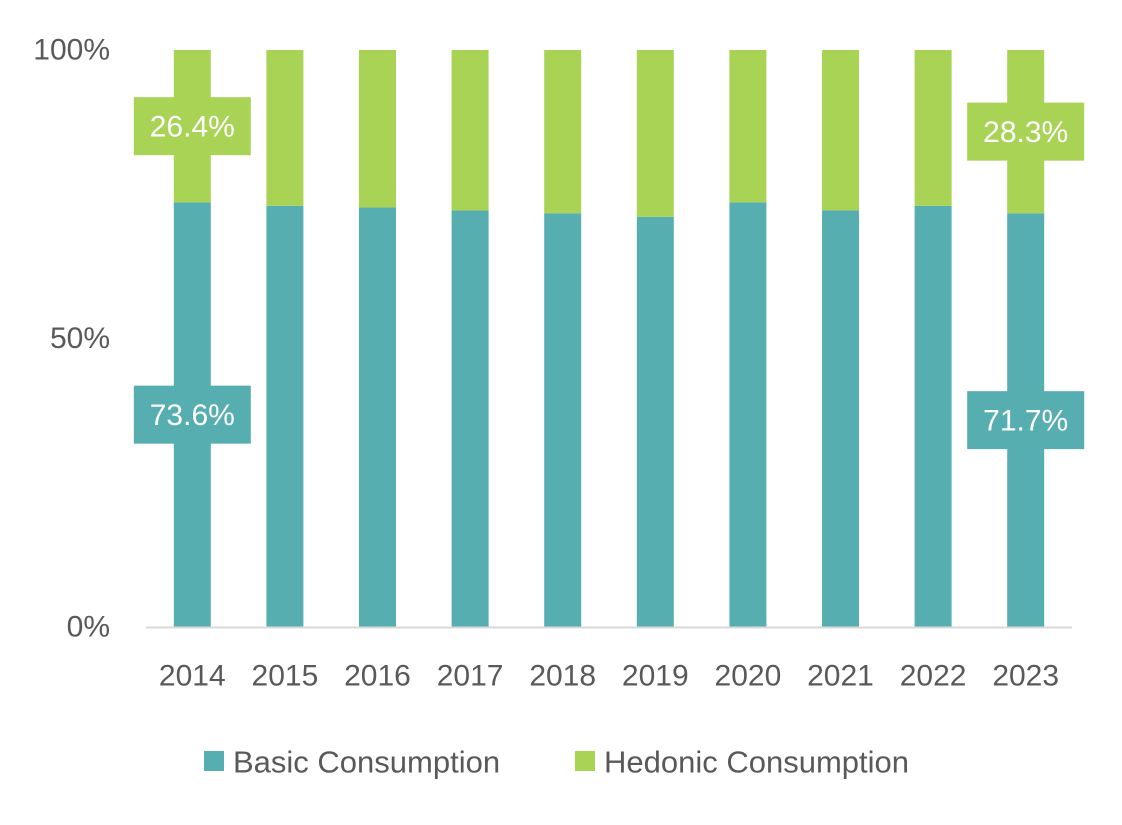 The height and width of the screenshot is (825, 1122). I want to click on y-axis-ticks: 0% 50% 100%, so click(71, 339).